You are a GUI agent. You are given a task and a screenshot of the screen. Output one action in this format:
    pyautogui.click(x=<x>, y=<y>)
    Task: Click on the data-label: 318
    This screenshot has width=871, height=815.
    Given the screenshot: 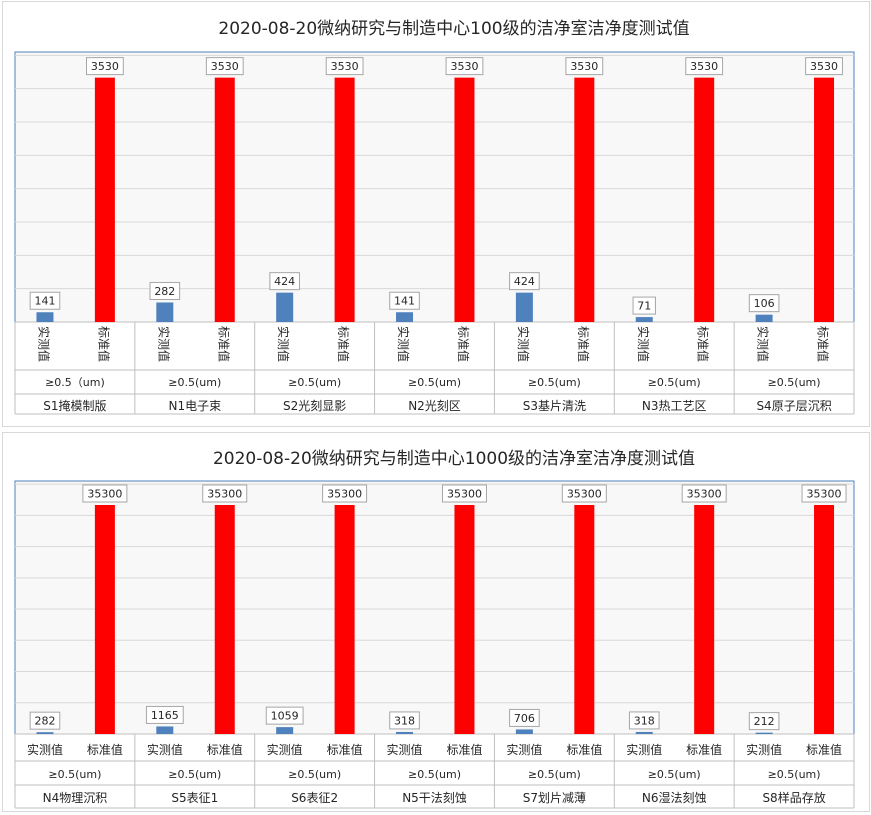 What is the action you would take?
    pyautogui.click(x=404, y=720)
    